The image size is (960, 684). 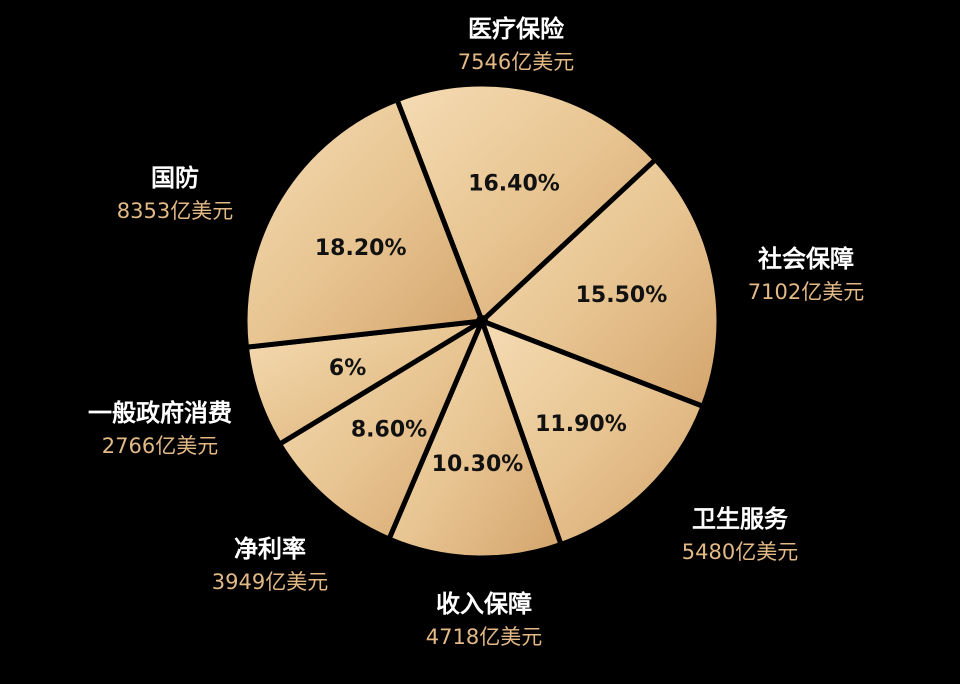 What do you see at coordinates (806, 259) in the screenshot?
I see `category-name: 社会保障` at bounding box center [806, 259].